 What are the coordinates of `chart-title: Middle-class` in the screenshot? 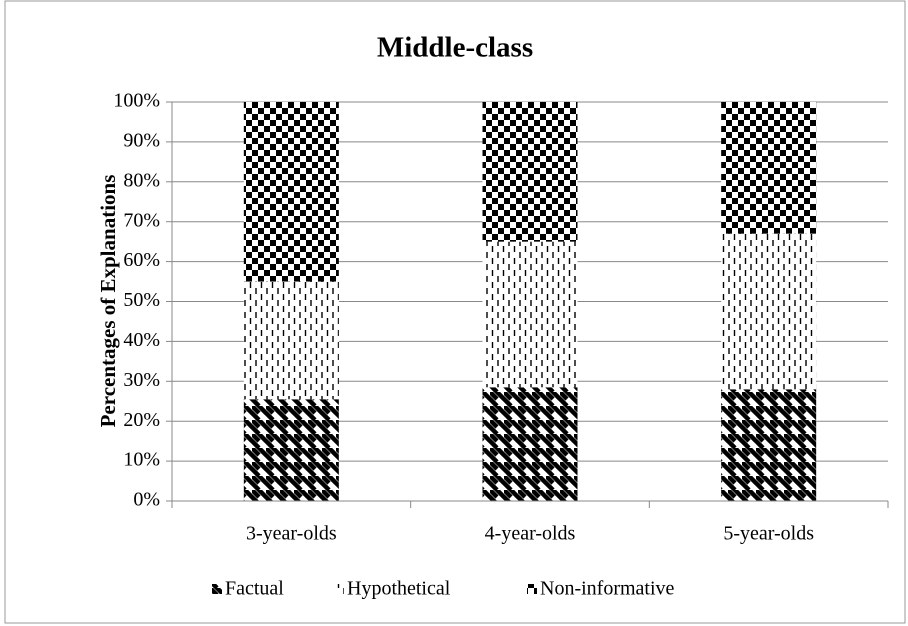 It's located at (455, 48).